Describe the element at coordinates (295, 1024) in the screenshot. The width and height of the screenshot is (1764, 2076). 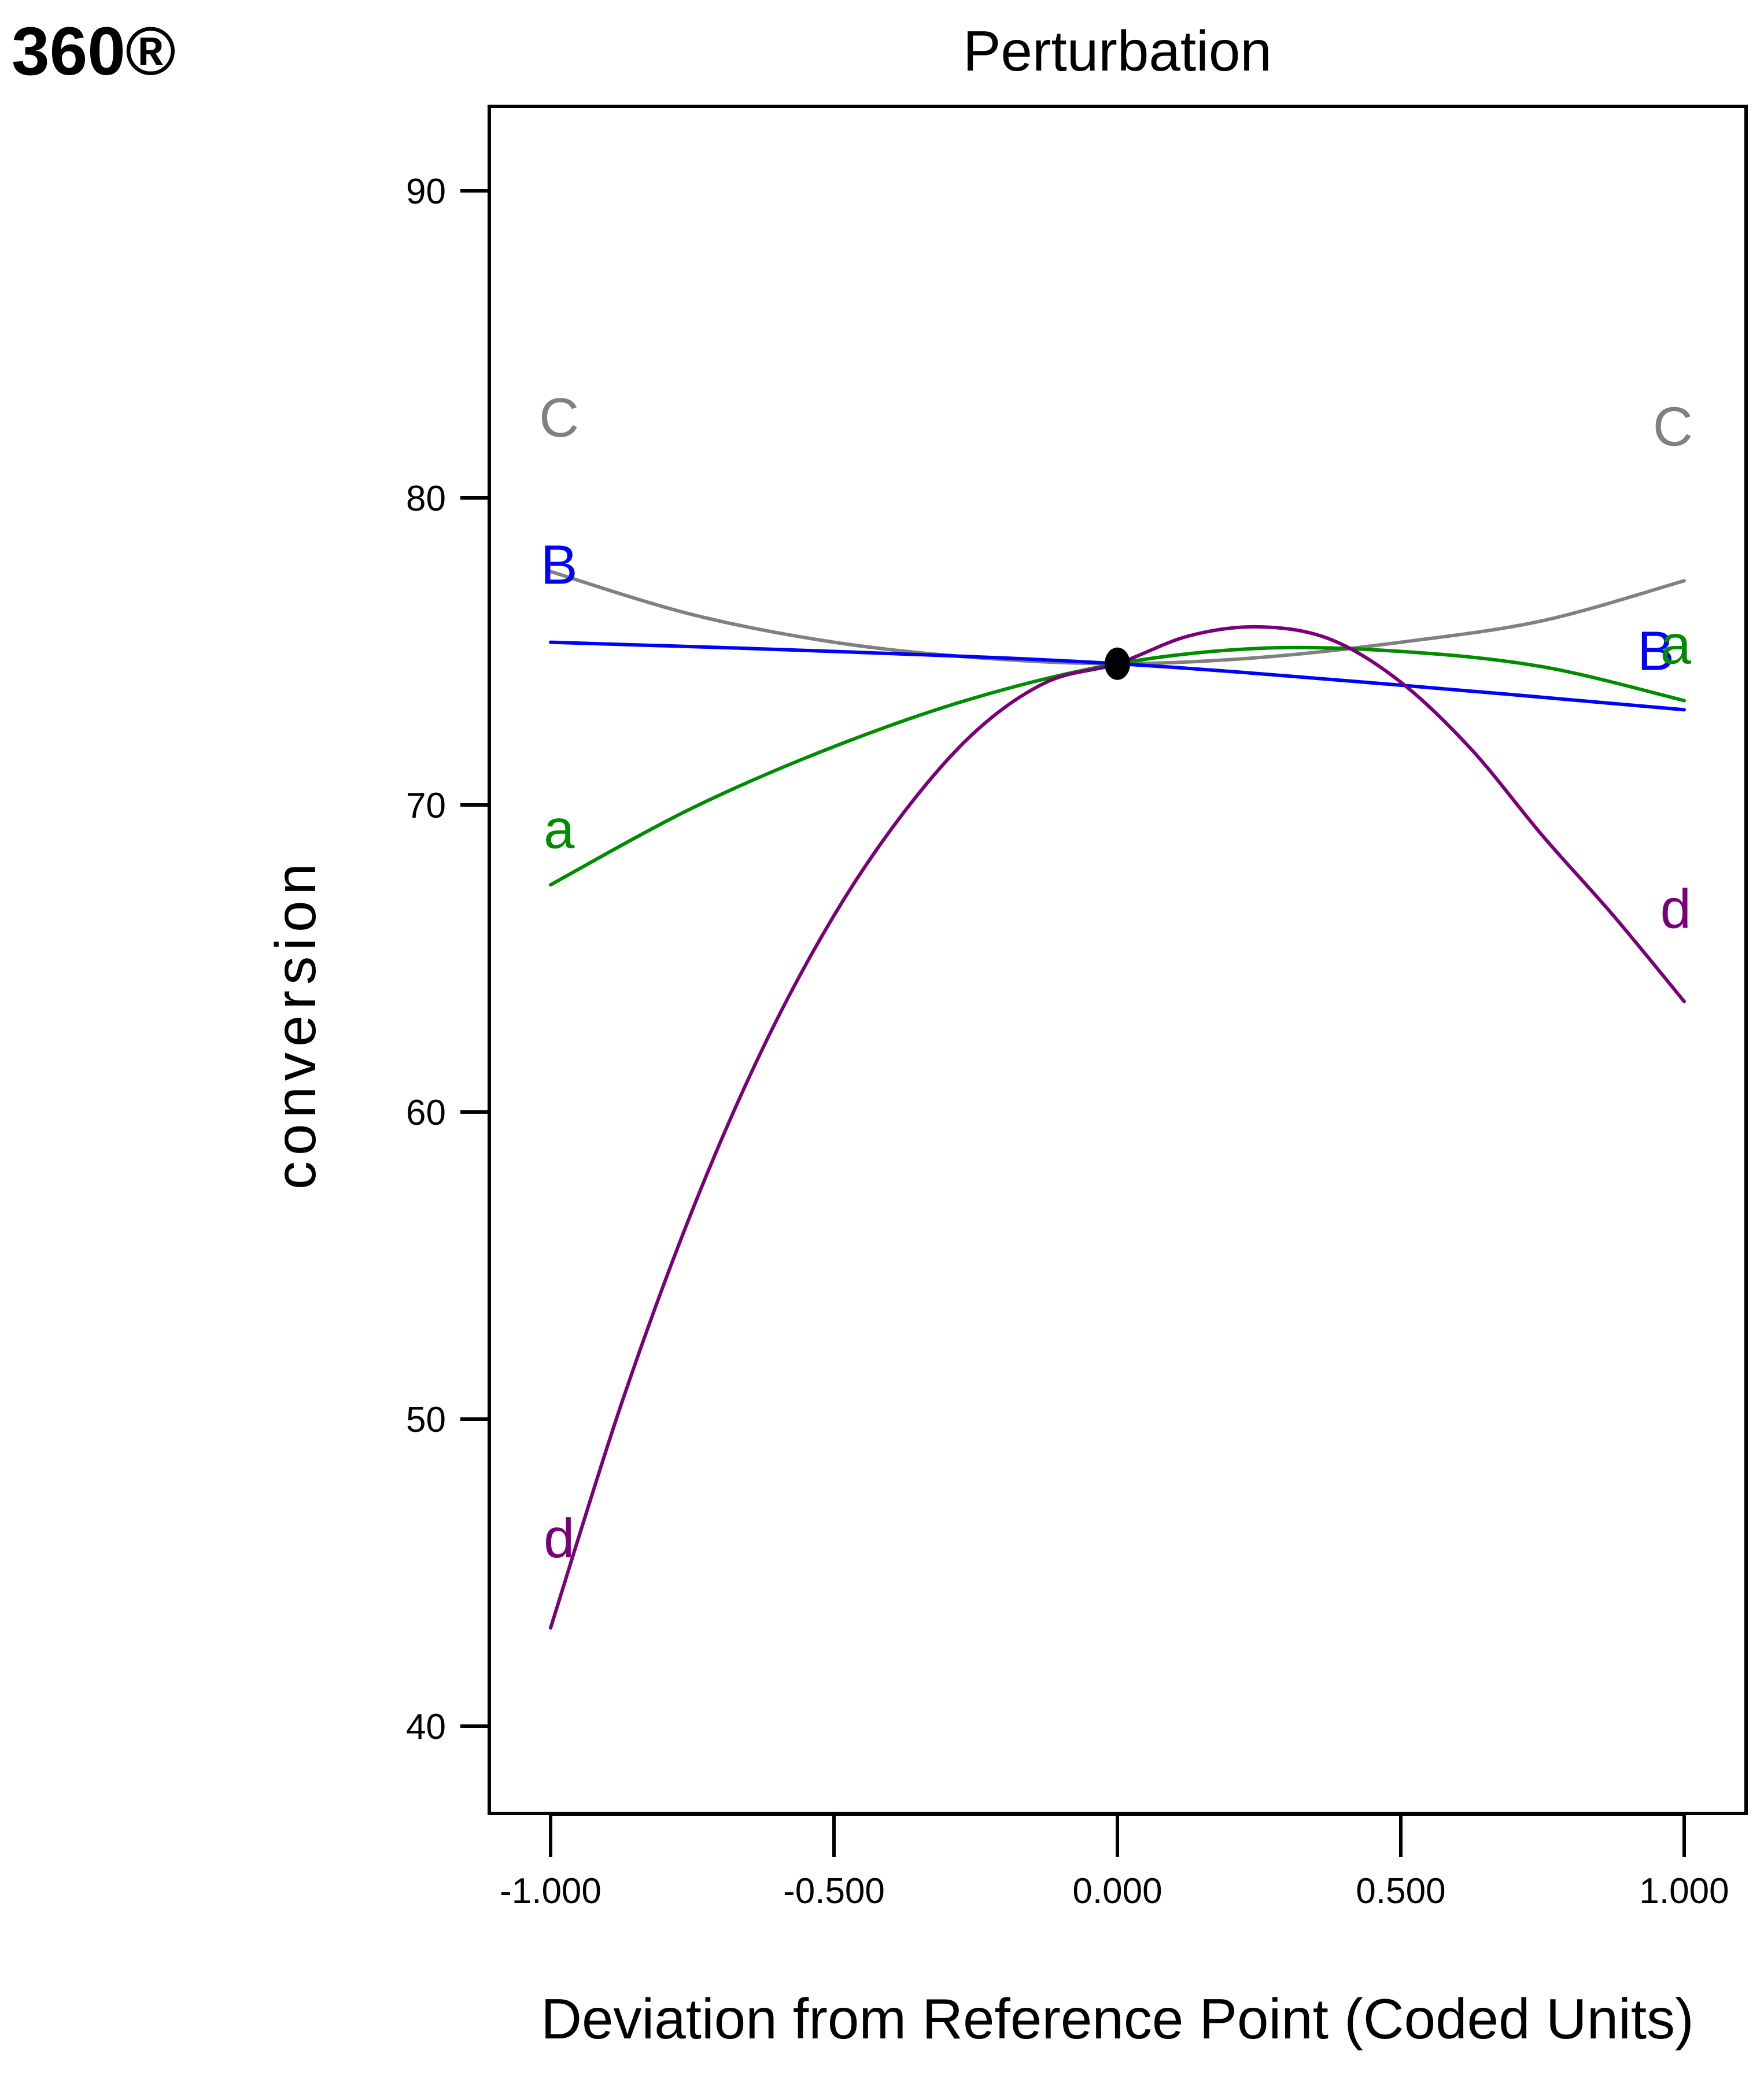
I see `y-axis-title: conversion` at that location.